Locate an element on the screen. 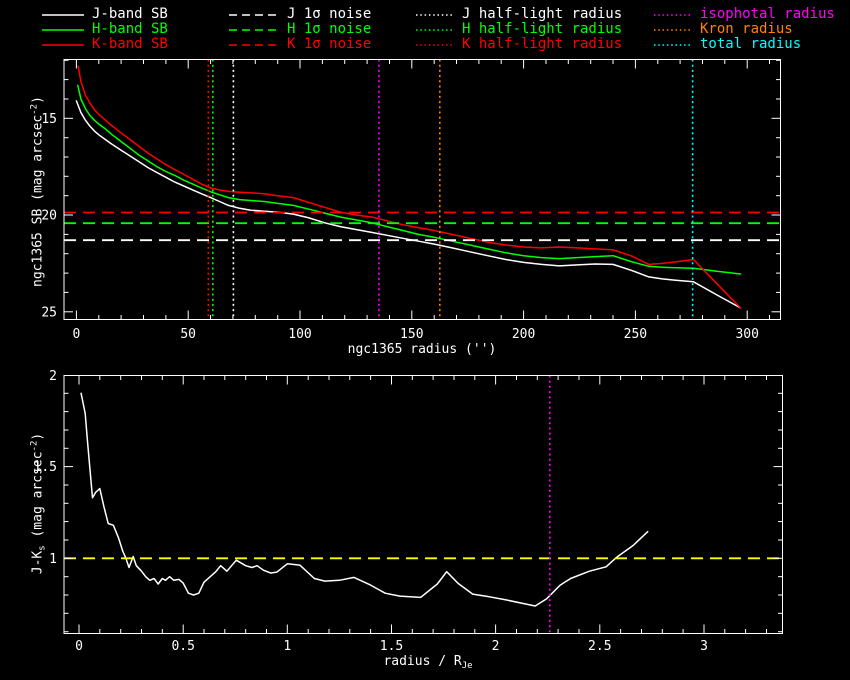 This screenshot has width=850, height=680. bottom-xlabel-subscript: Je is located at coordinates (467, 666).